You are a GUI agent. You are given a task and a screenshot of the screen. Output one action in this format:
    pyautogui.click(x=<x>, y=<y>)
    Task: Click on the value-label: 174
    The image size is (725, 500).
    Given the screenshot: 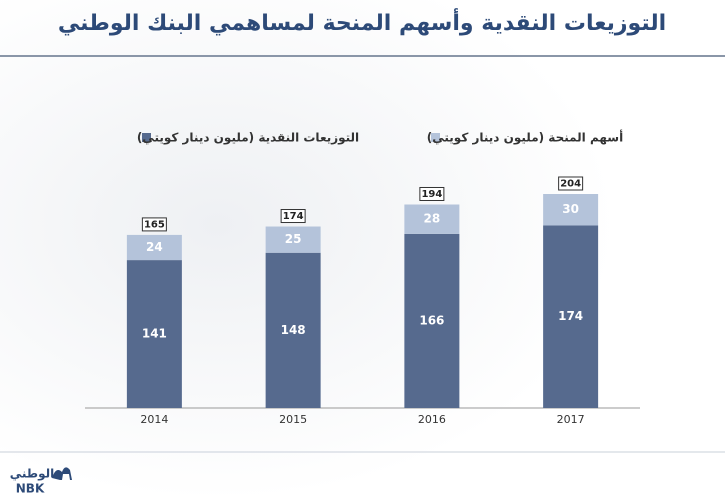 What is the action you would take?
    pyautogui.click(x=570, y=316)
    